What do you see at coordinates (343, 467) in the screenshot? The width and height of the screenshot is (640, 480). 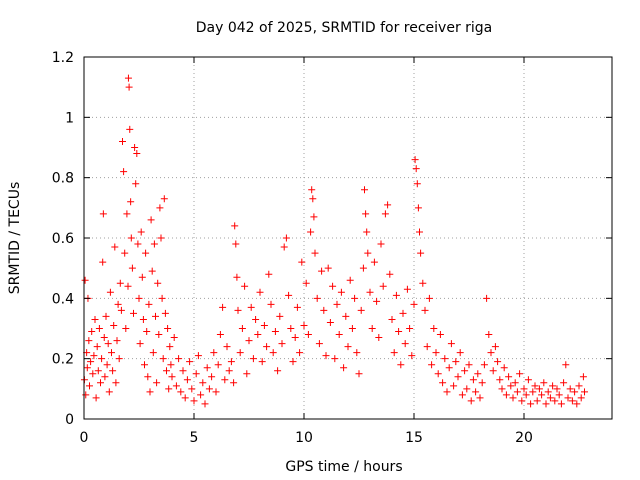 I see `x-axis-title: GPS time / hours` at bounding box center [343, 467].